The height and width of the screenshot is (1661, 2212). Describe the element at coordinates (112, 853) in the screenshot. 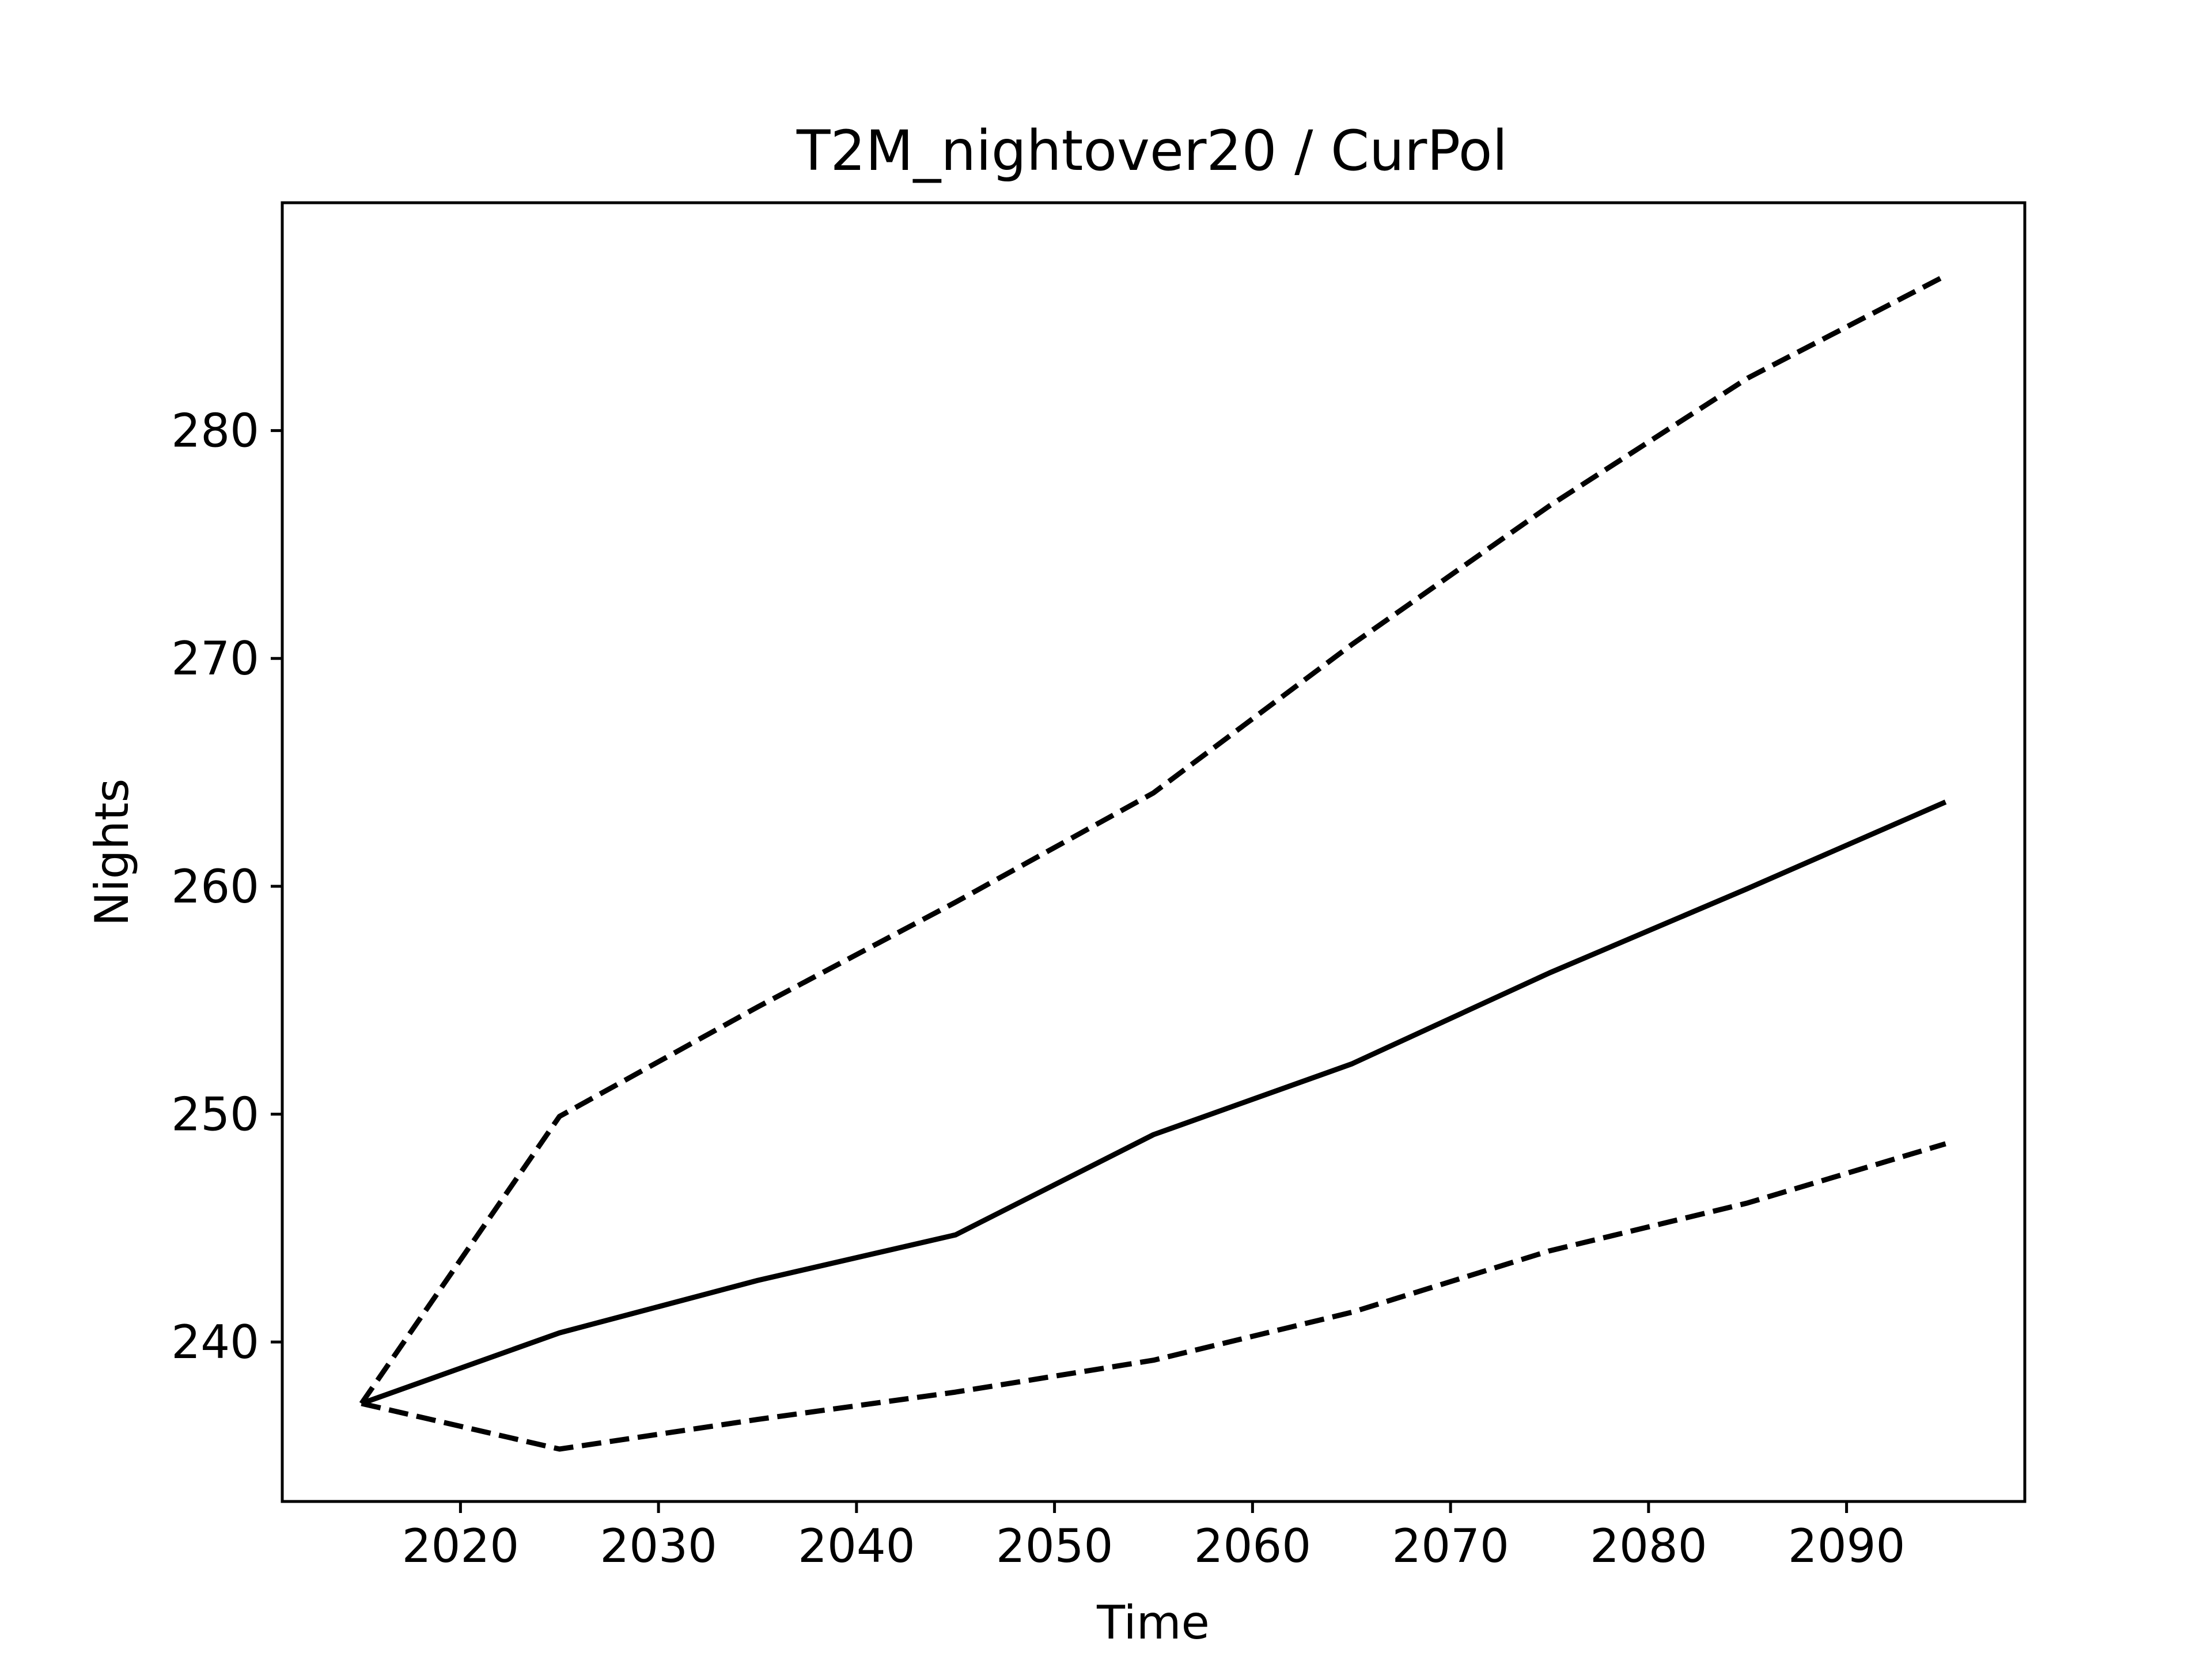

I see `y-axis-label: Nights` at that location.